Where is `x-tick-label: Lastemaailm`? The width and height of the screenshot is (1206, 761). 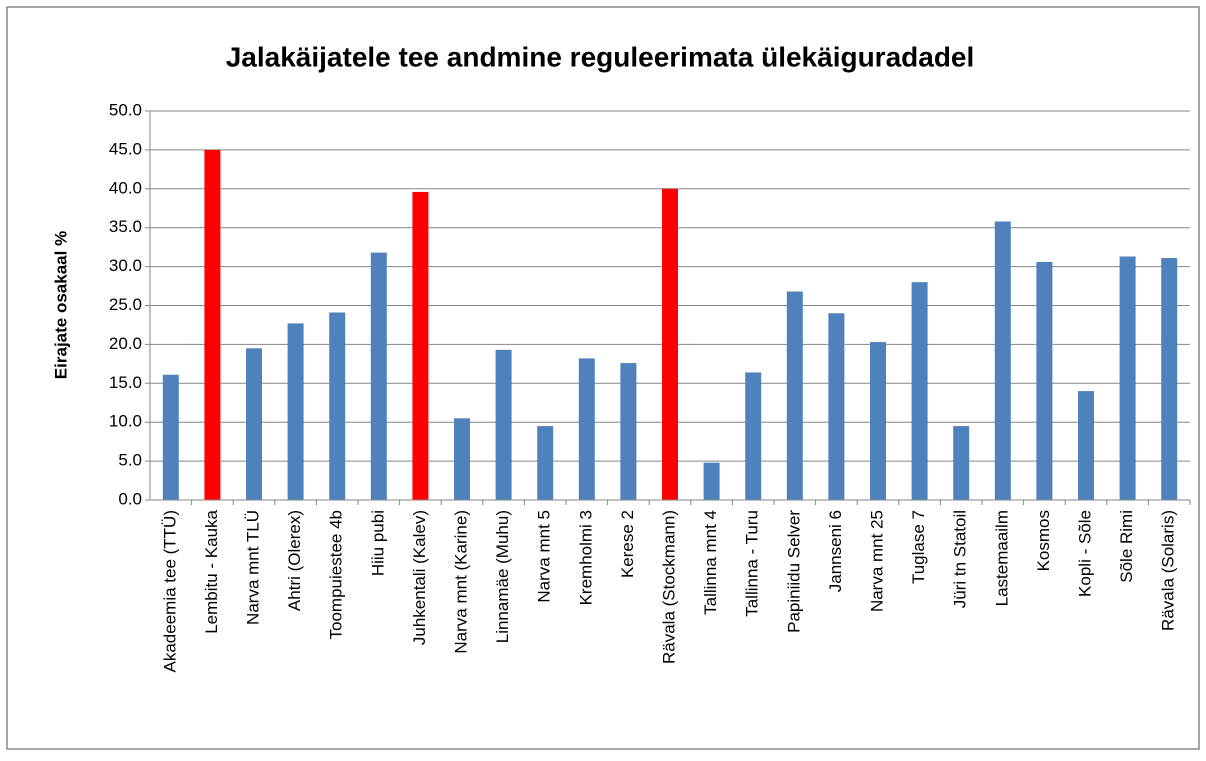
x-tick-label: Lastemaailm is located at coordinates (1001, 558).